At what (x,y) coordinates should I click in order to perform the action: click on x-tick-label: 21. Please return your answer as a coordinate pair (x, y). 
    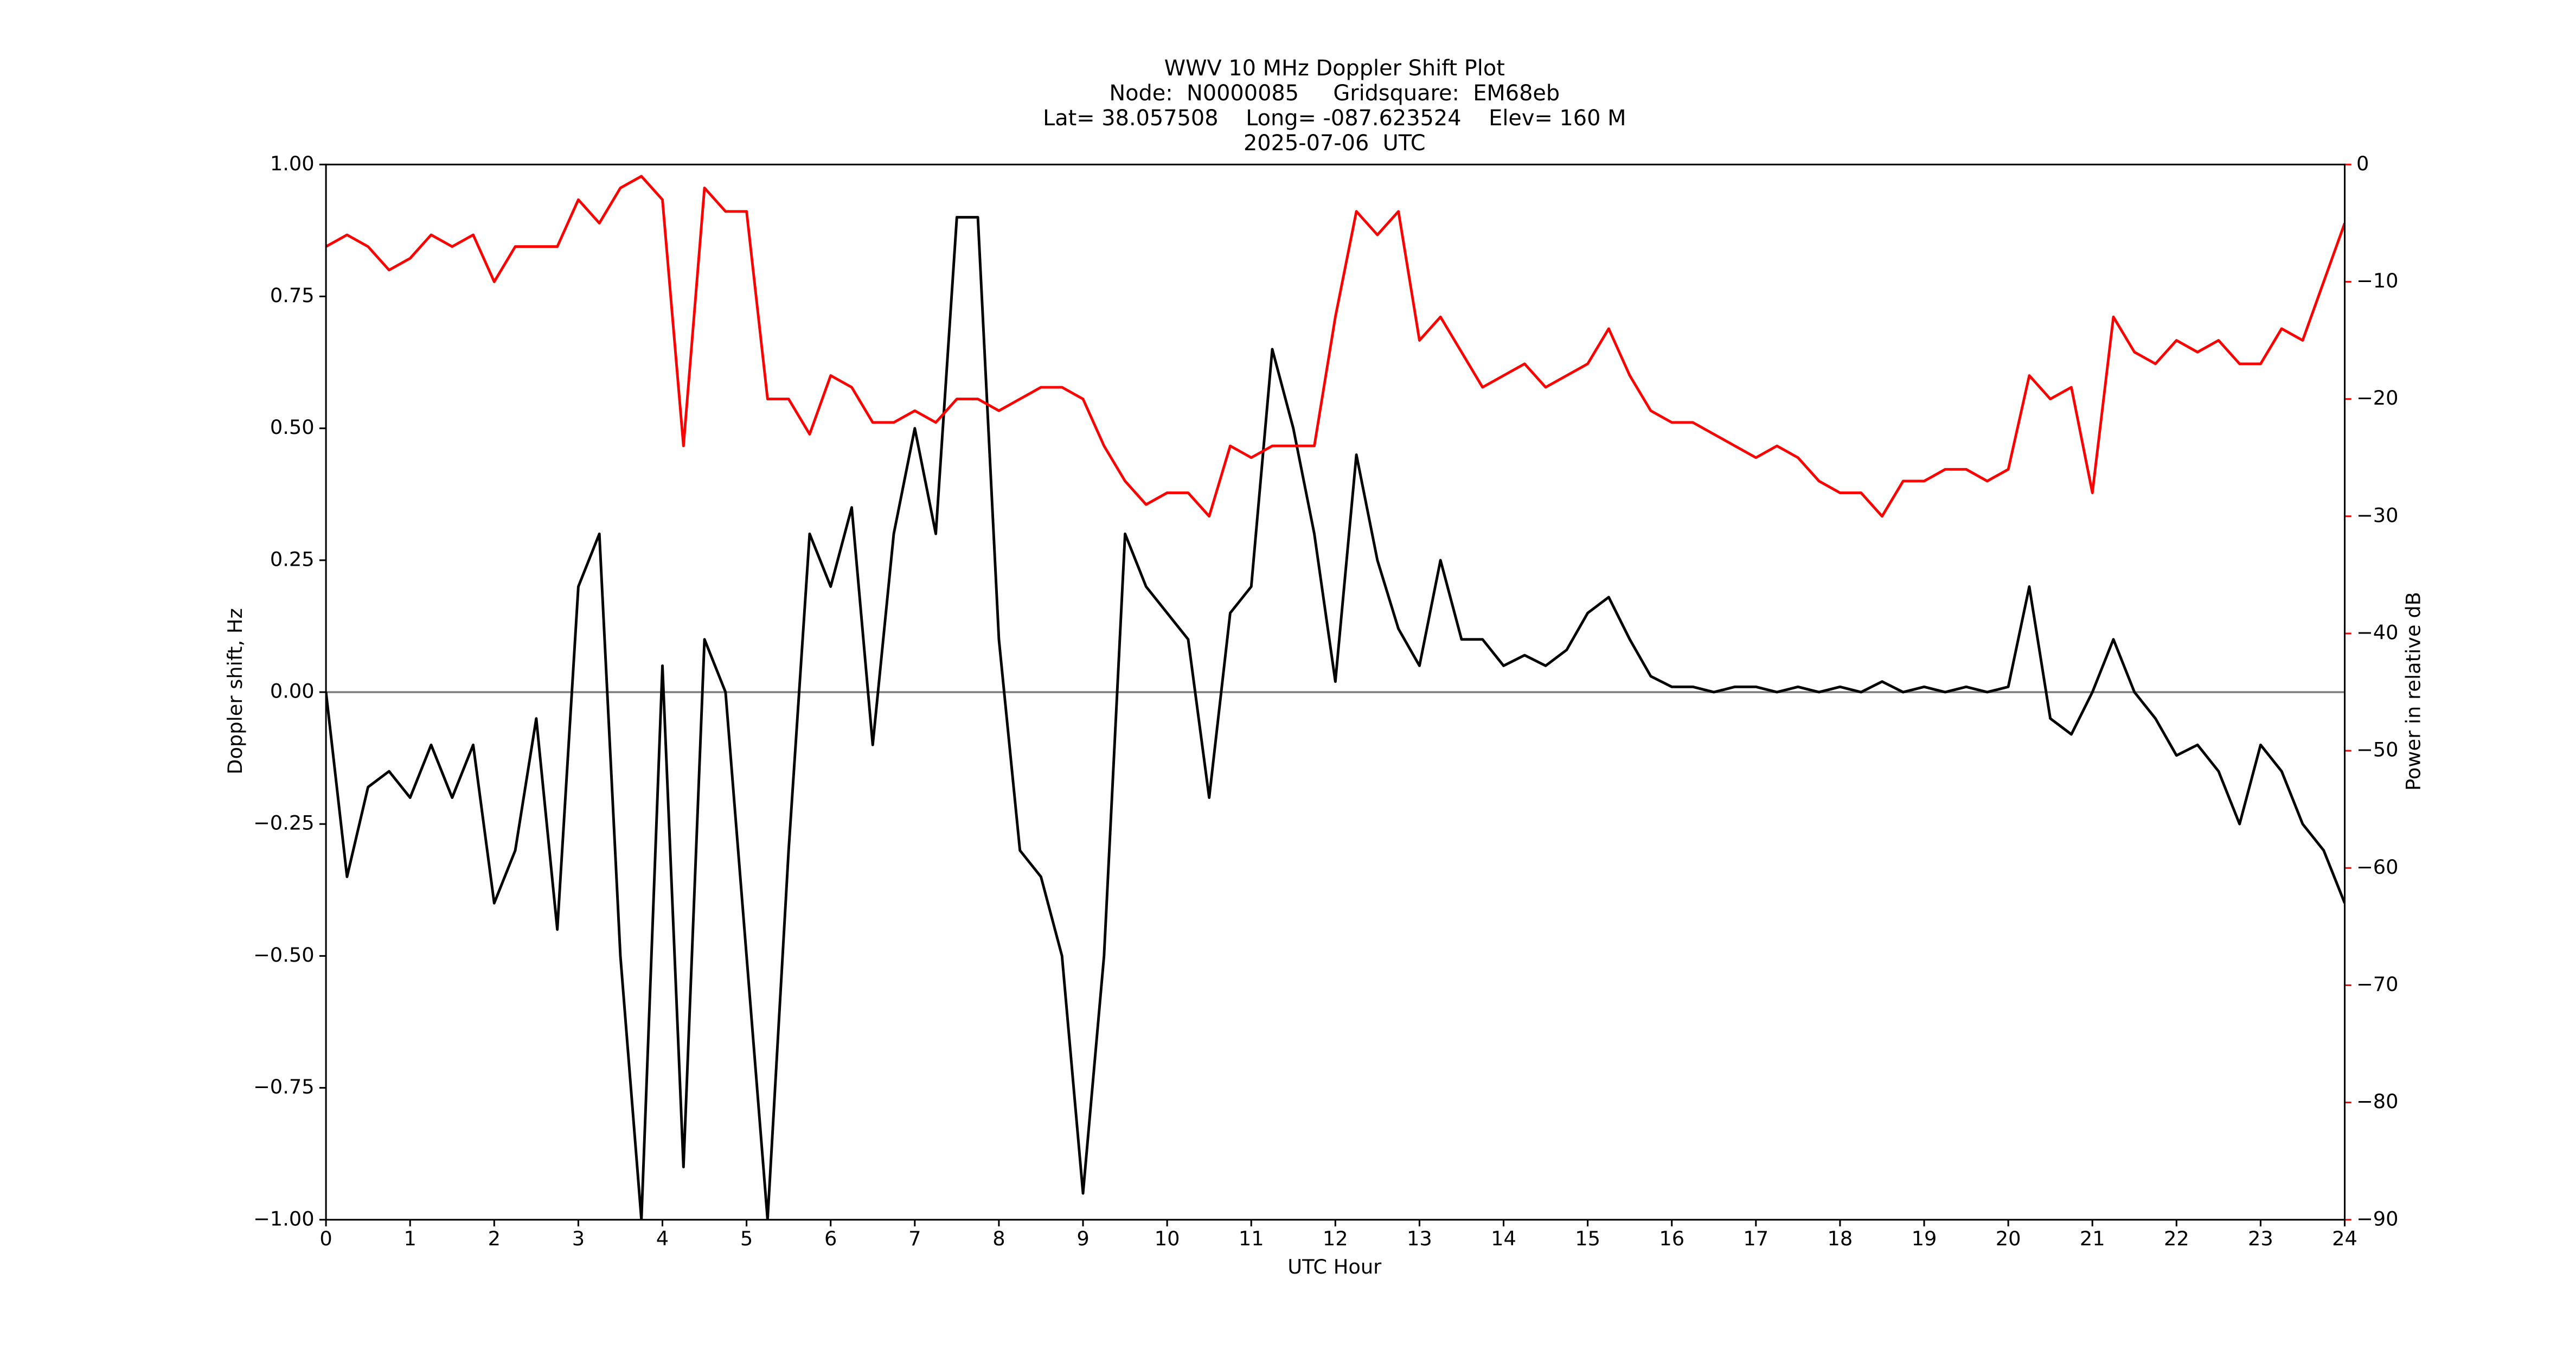
    Looking at the image, I should click on (2092, 1238).